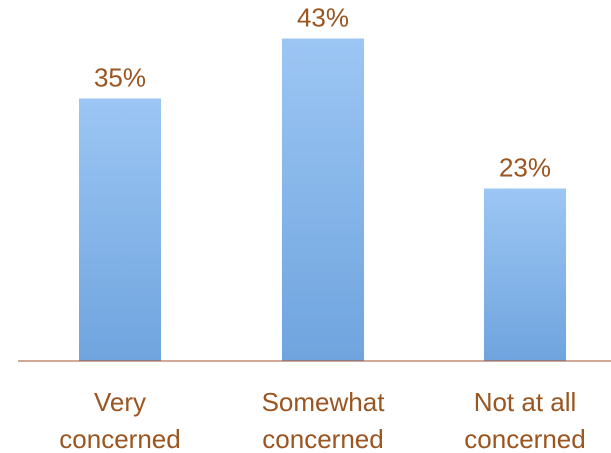  Describe the element at coordinates (324, 402) in the screenshot. I see `category-label-1-line-0: Somewhat` at that location.